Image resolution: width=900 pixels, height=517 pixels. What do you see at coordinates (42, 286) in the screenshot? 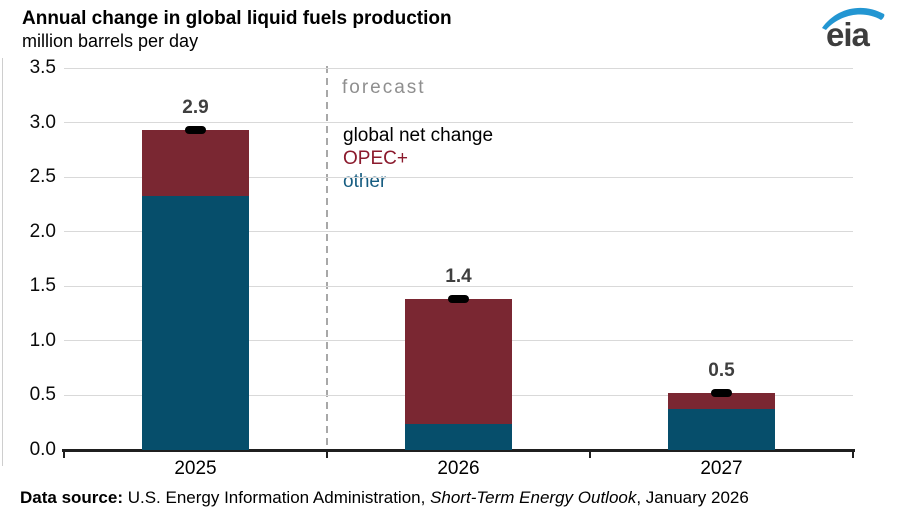
I see `y-tick-label: 1.5` at bounding box center [42, 286].